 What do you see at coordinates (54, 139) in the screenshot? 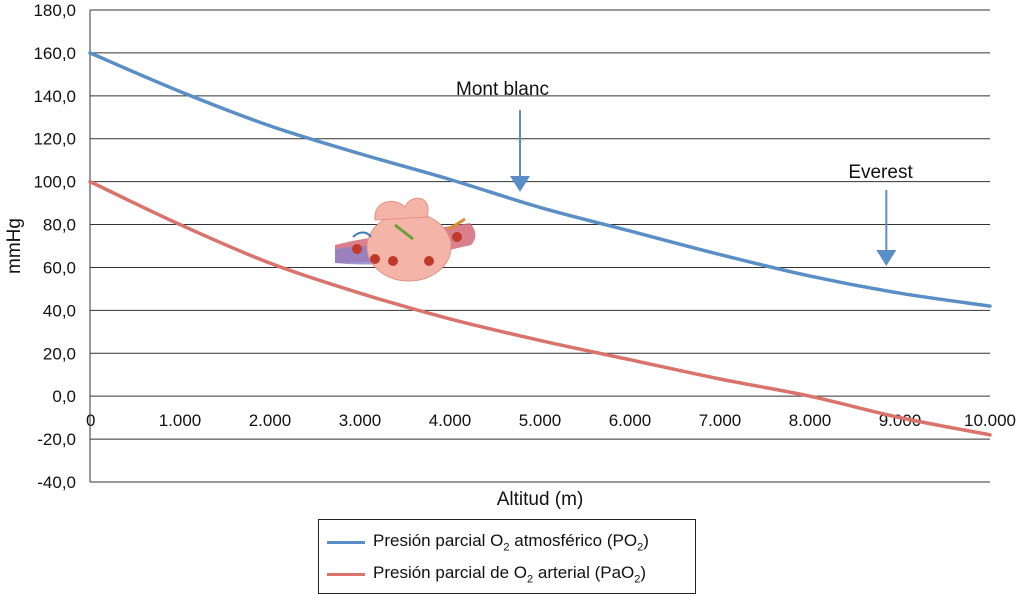
I see `y-tick-label: 120,0` at bounding box center [54, 139].